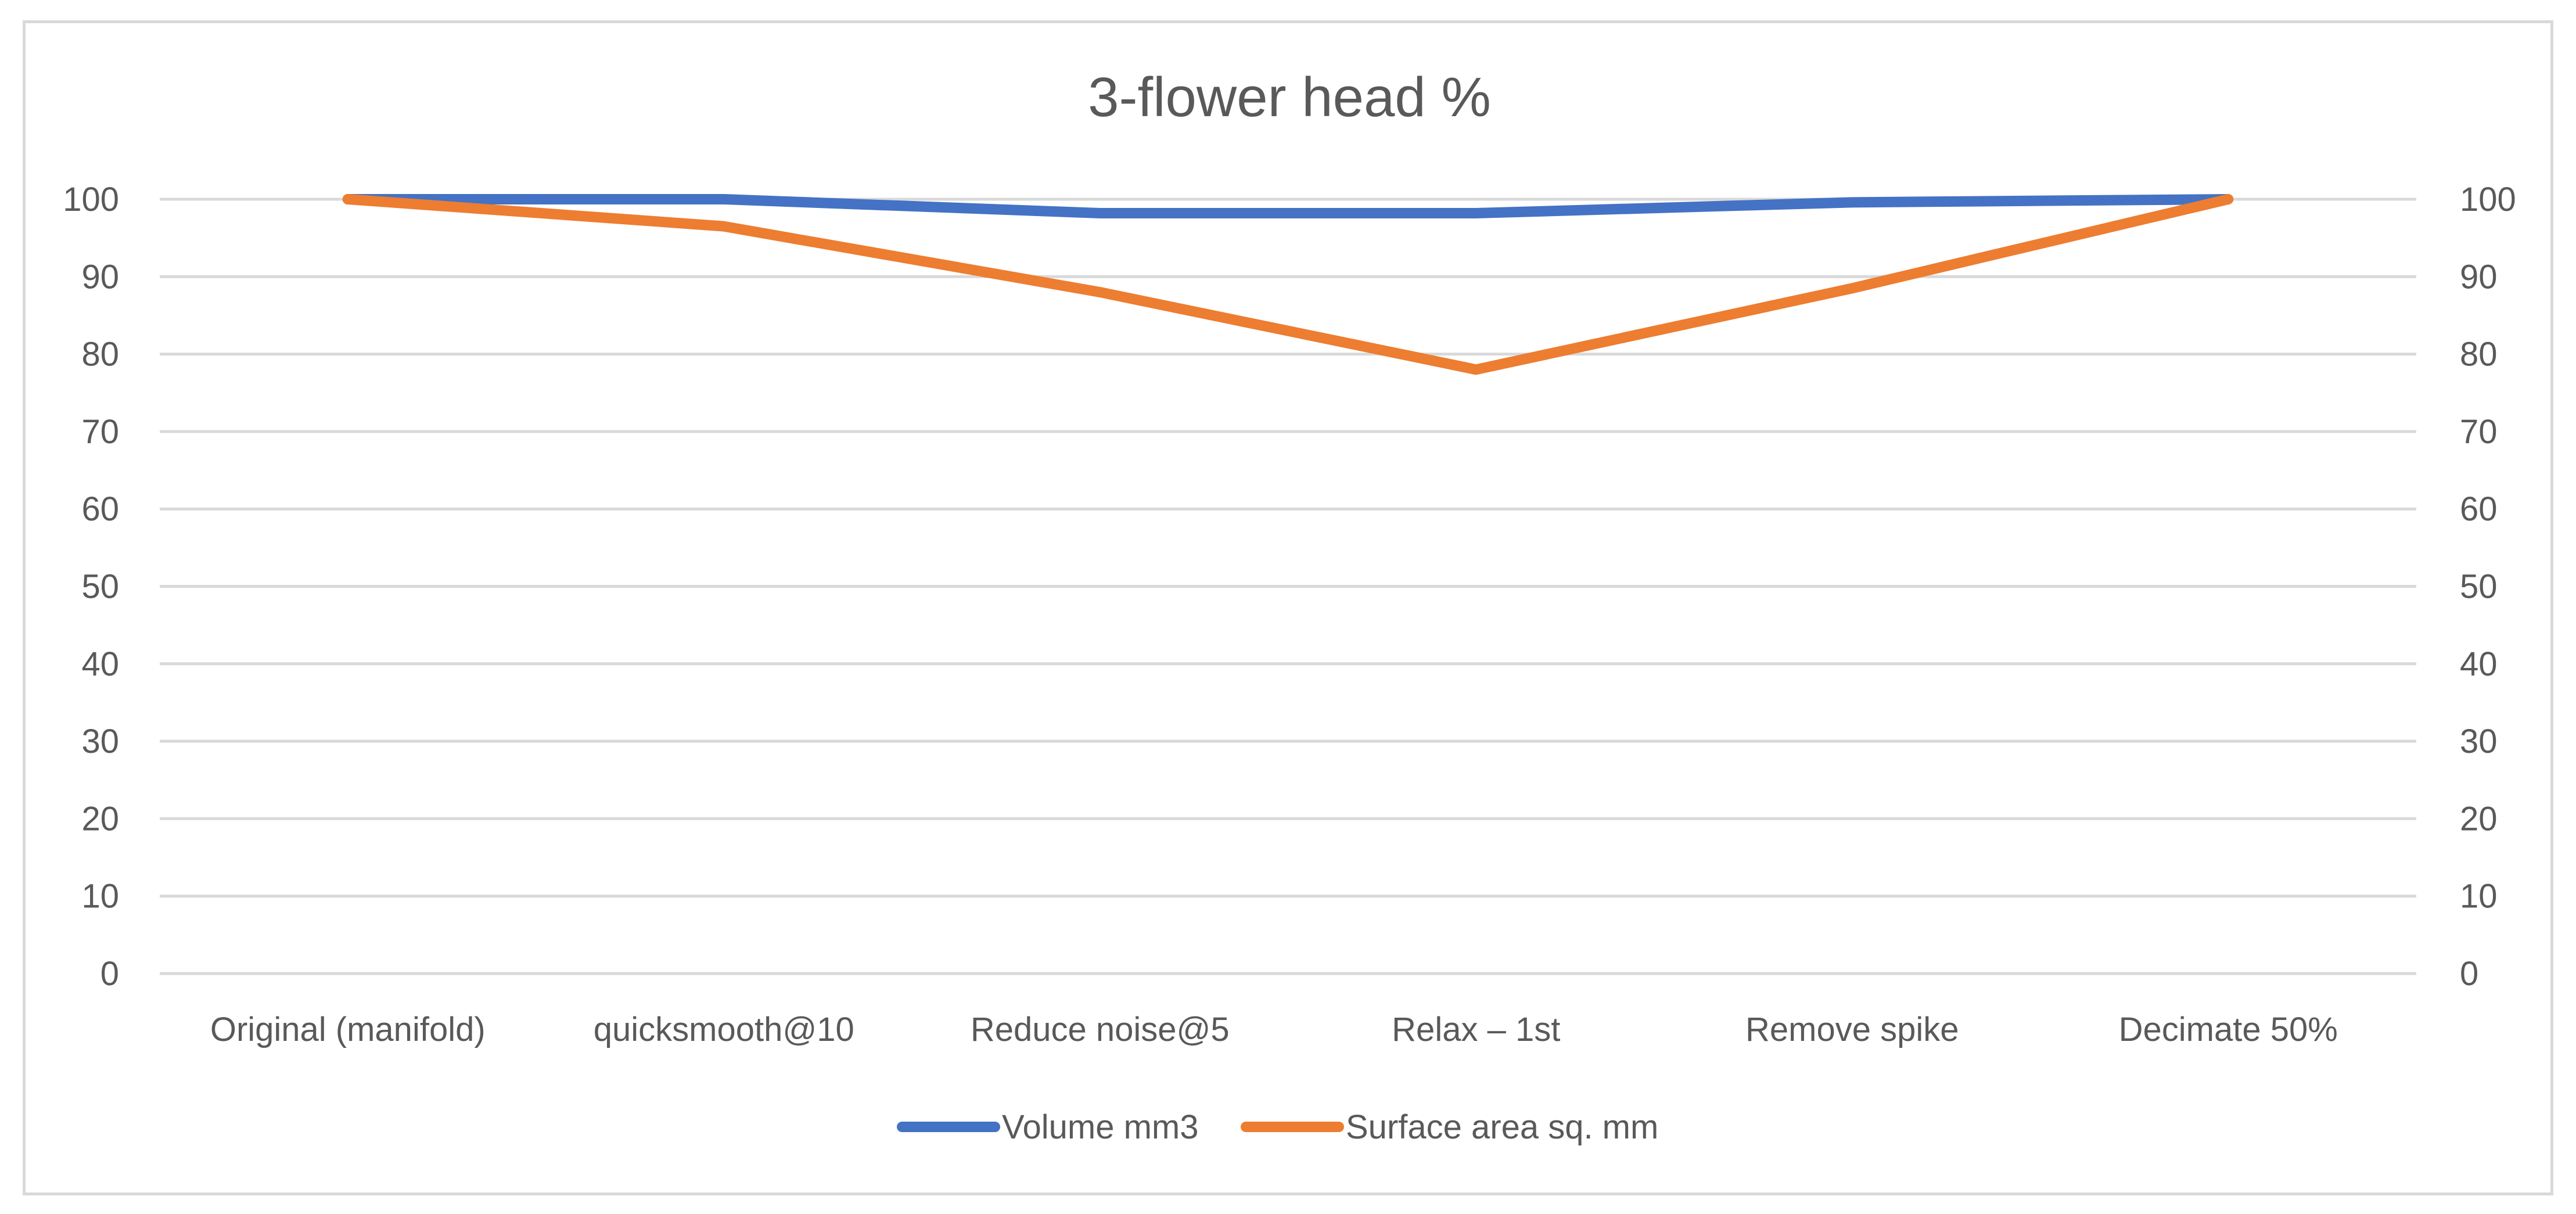 The width and height of the screenshot is (2576, 1214). I want to click on legend-label-0: Volume mm3, so click(1100, 1127).